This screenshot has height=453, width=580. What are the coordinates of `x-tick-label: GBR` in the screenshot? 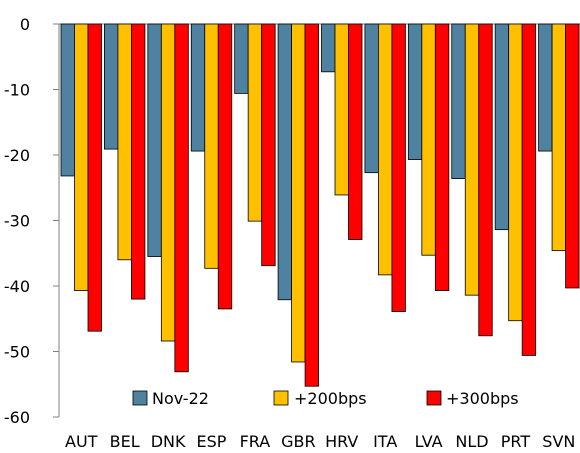 It's located at (298, 441).